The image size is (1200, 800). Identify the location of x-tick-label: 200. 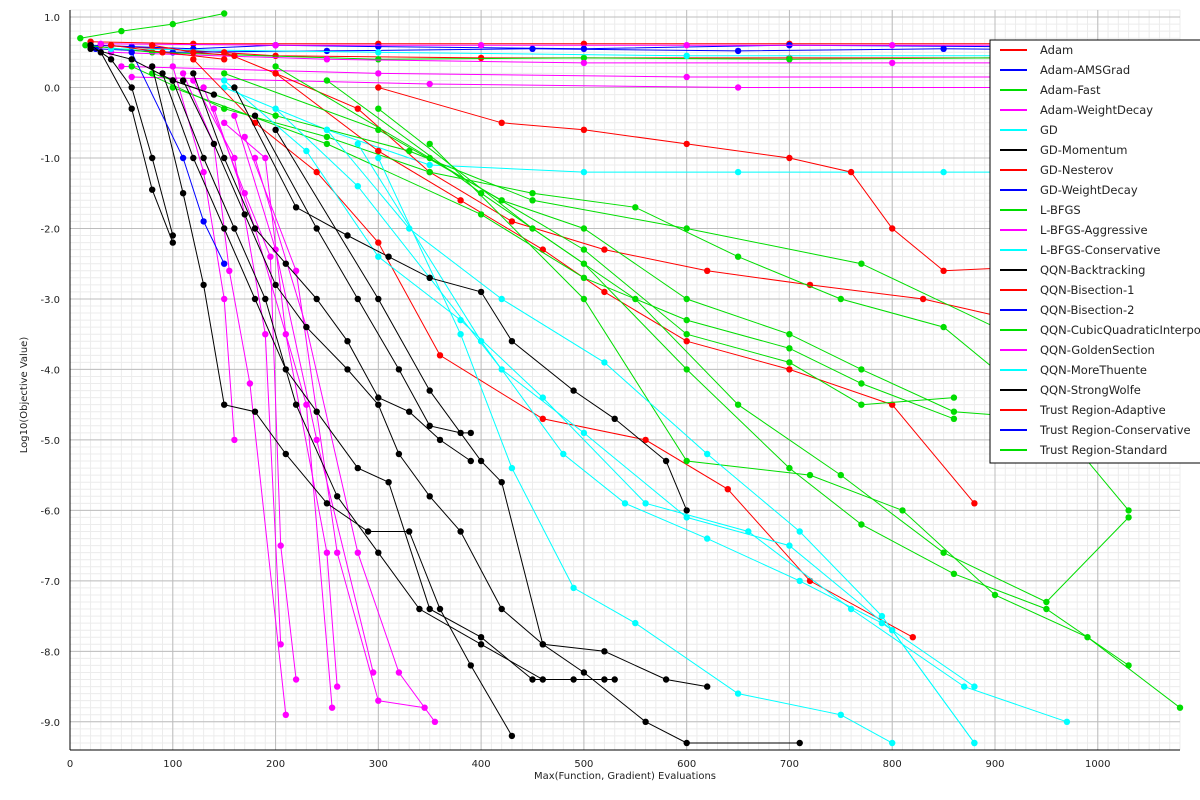
(275, 764).